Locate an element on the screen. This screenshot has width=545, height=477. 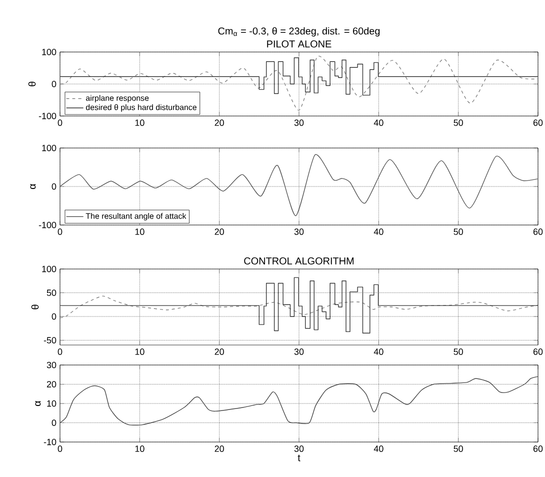
chart-title: CONTROL ALGORITHM is located at coordinates (299, 260).